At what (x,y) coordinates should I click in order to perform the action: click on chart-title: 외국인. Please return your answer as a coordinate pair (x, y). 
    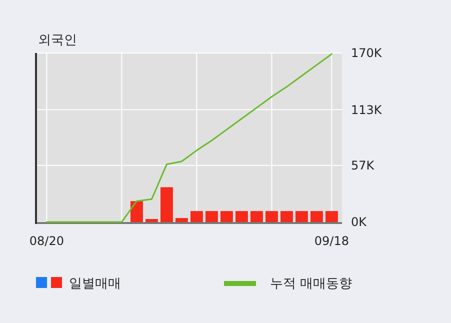
    Looking at the image, I should click on (57, 40).